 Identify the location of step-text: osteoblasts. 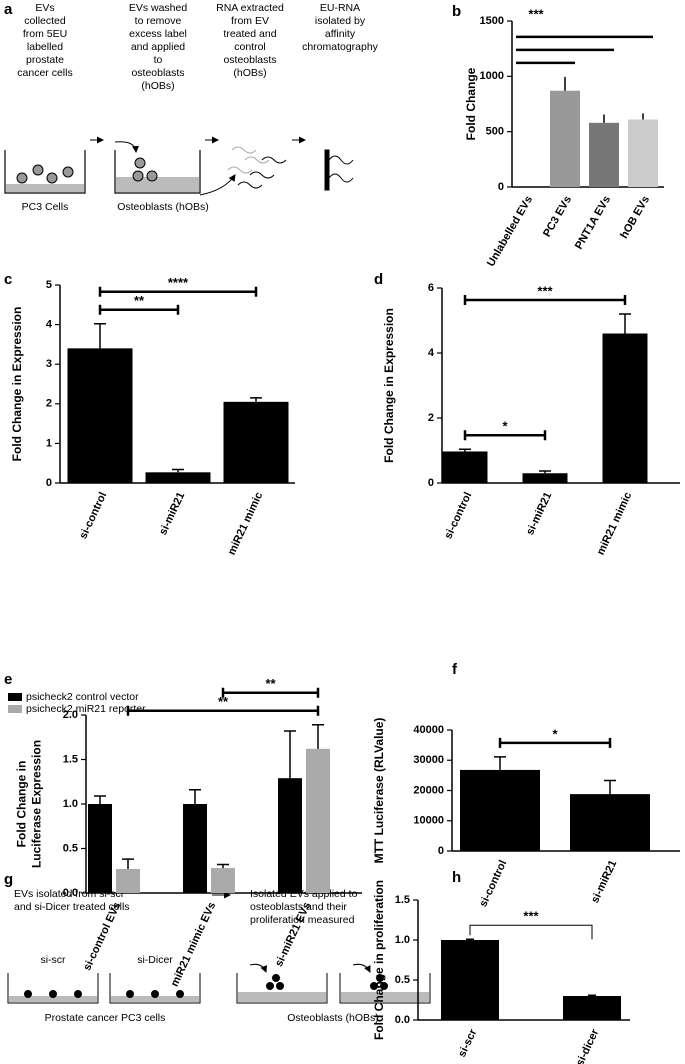
(157, 73).